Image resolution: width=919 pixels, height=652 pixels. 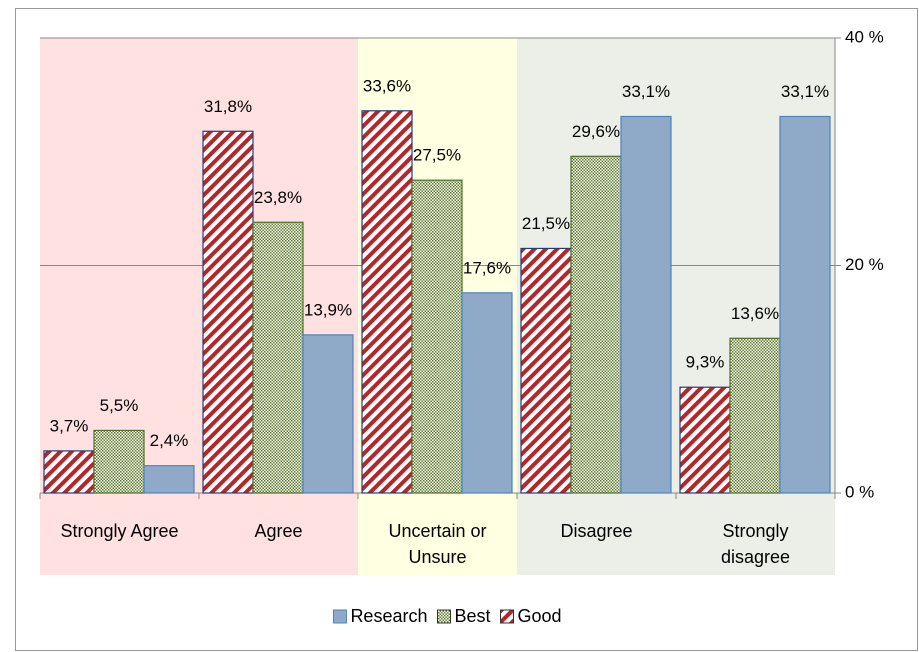 What do you see at coordinates (228, 106) in the screenshot?
I see `data-label: 31,8%` at bounding box center [228, 106].